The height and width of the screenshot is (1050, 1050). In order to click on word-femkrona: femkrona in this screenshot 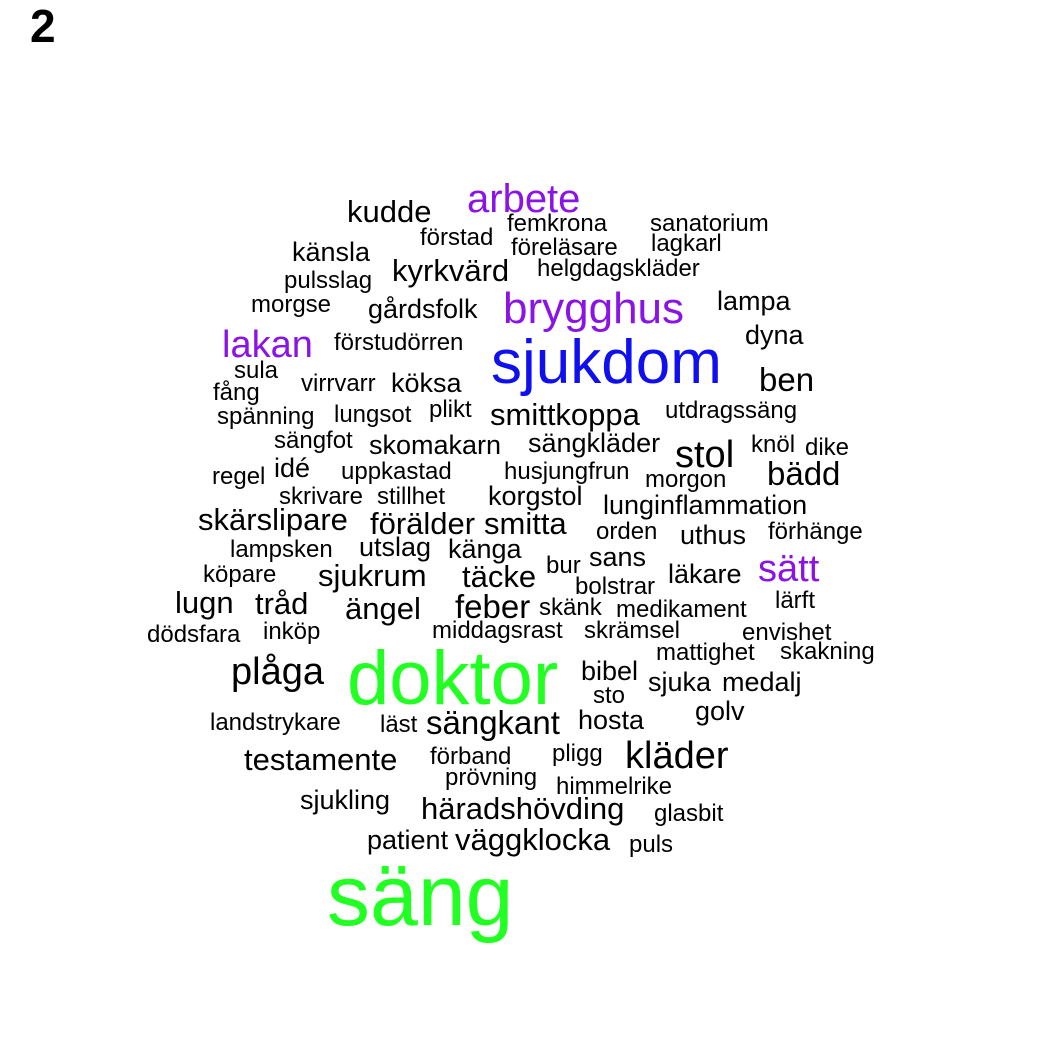, I will do `click(557, 223)`.